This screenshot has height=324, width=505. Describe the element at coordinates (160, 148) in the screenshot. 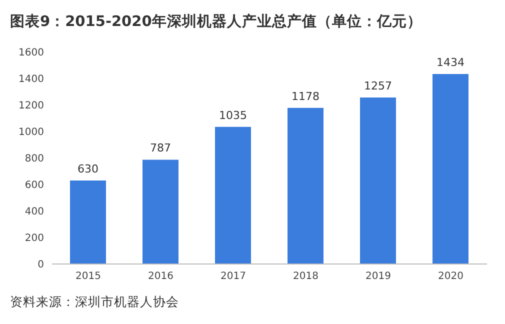

I see `data-label: 787` at that location.